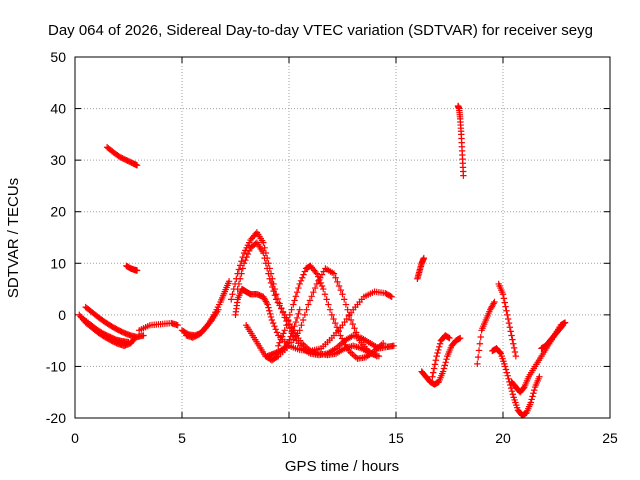 This screenshot has height=480, width=640. Describe the element at coordinates (610, 438) in the screenshot. I see `x-tick-label: 25` at that location.